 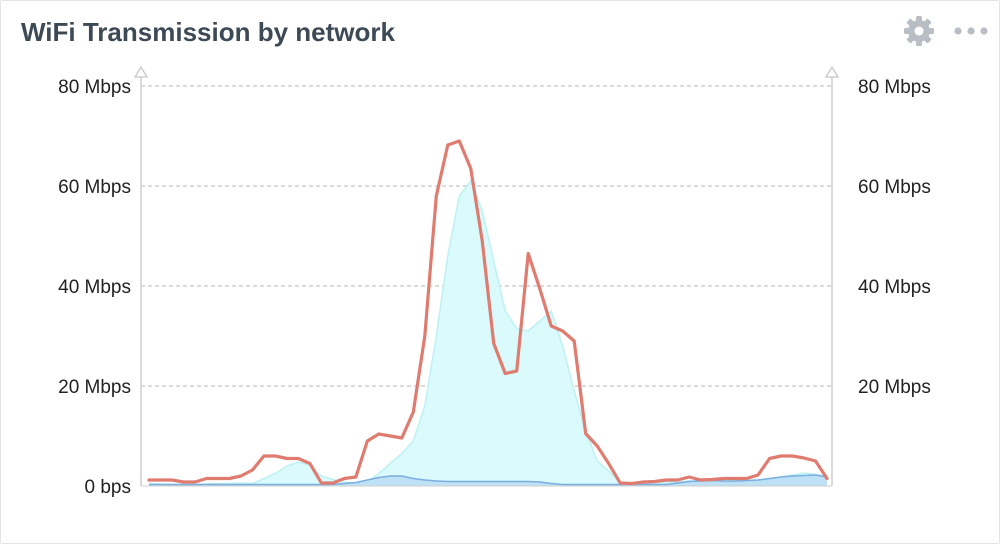 What do you see at coordinates (894, 387) in the screenshot?
I see `right-tick-label: 20 Mbps` at bounding box center [894, 387].